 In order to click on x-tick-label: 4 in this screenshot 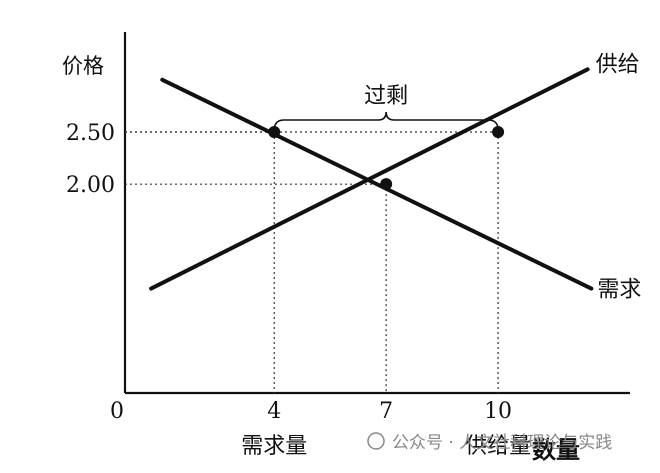, I will do `click(274, 411)`.